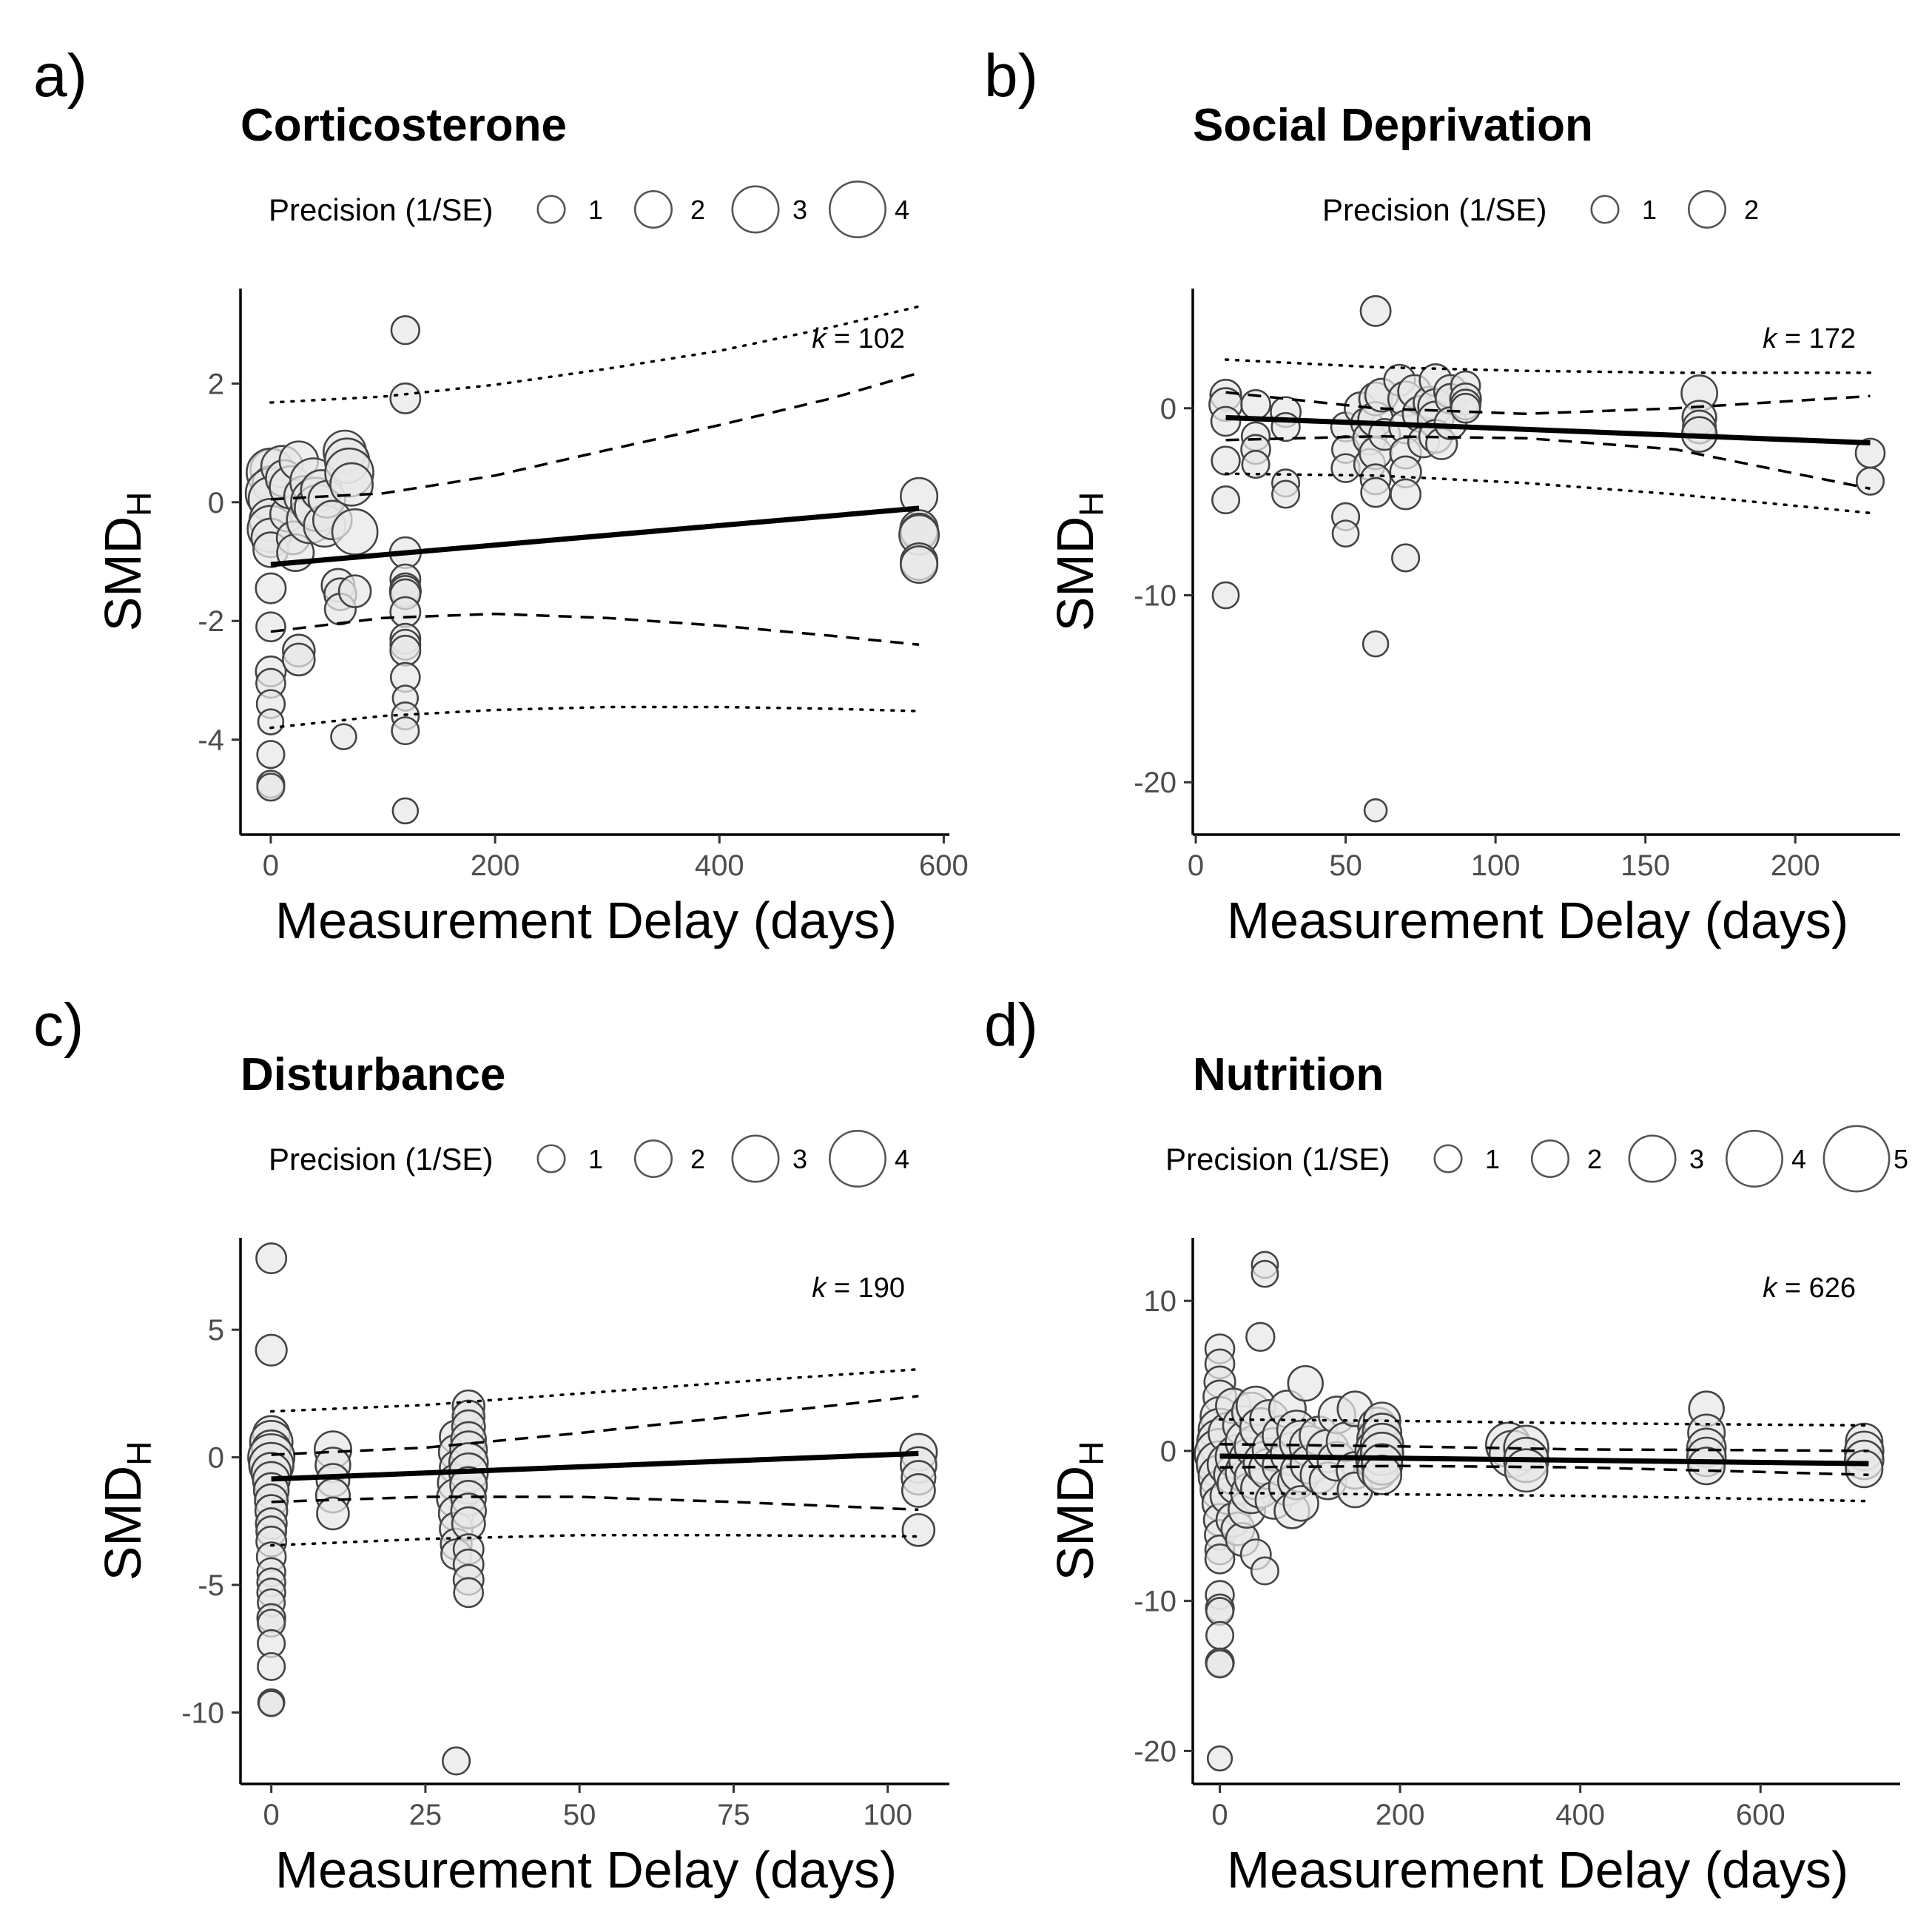  I want to click on panel-label: a), so click(60, 76).